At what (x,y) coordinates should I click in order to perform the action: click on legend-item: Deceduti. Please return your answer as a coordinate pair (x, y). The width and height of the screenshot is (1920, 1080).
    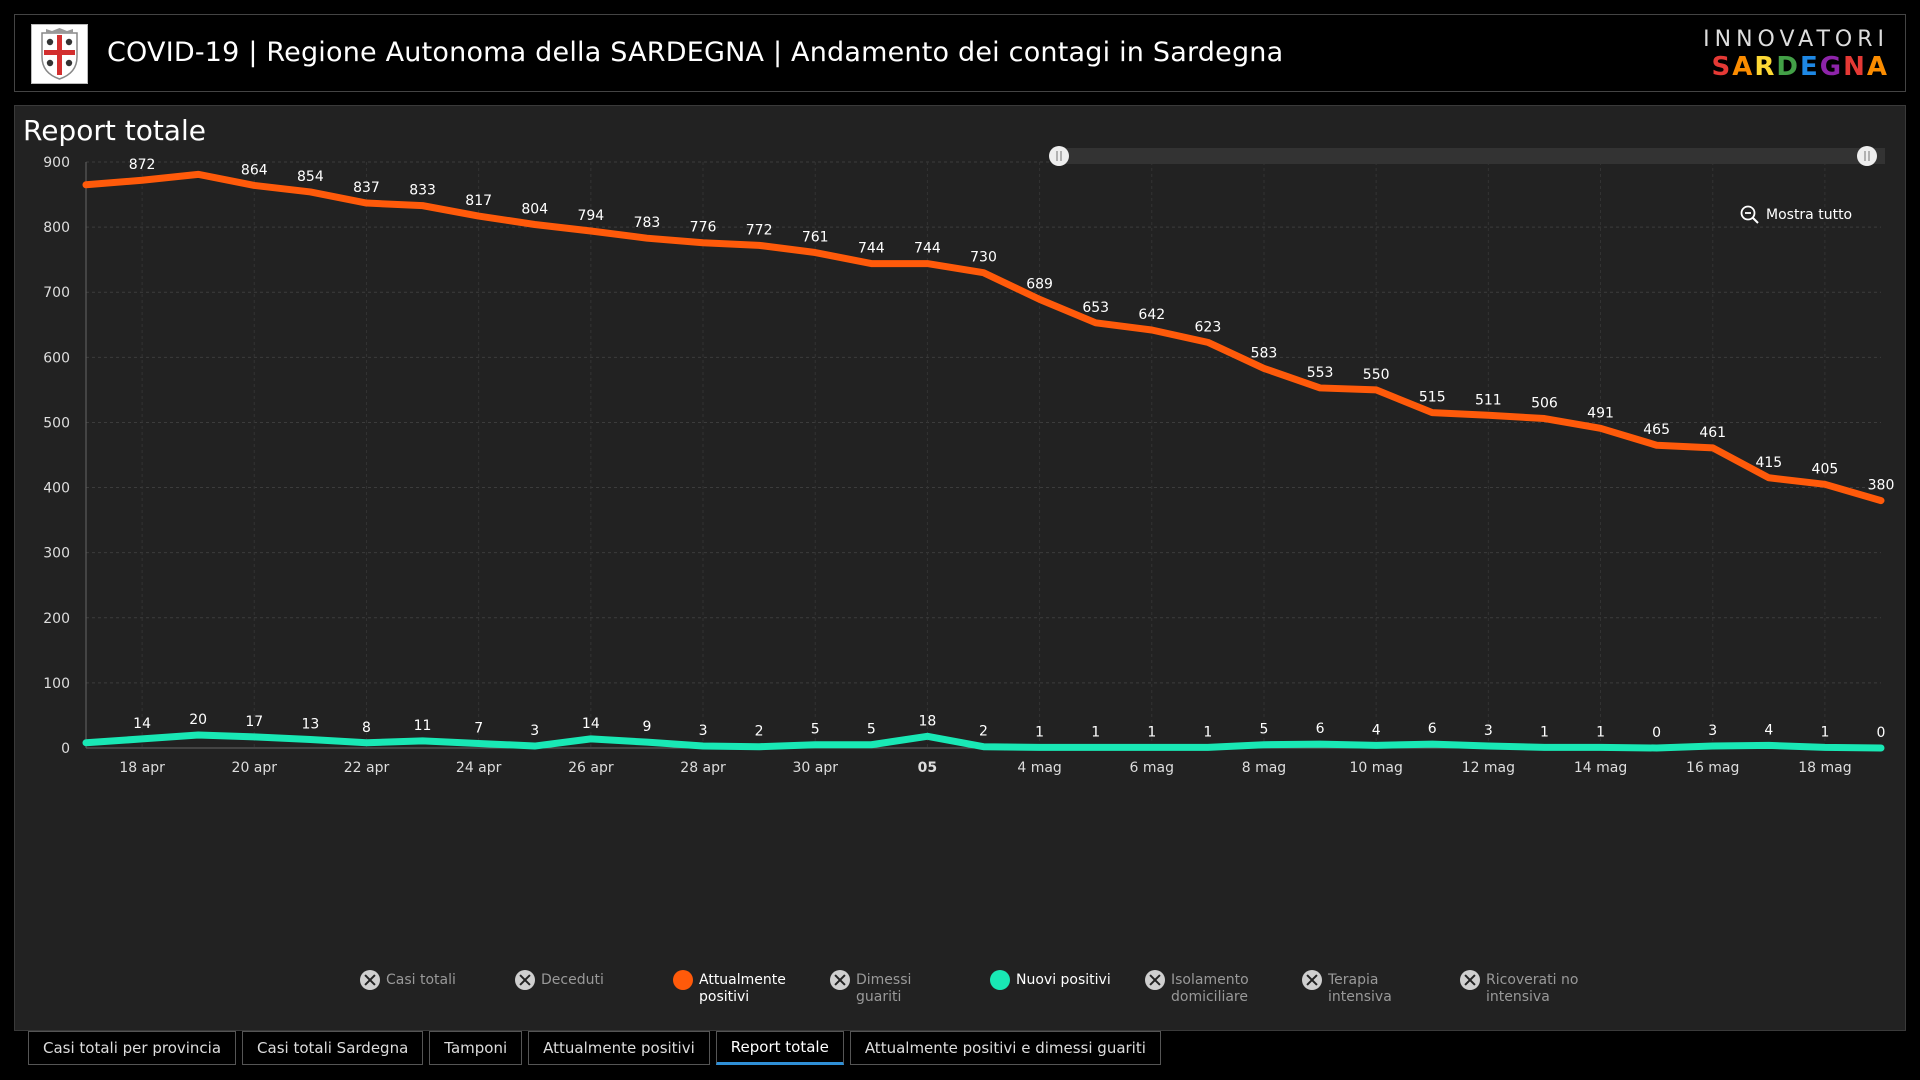
    Looking at the image, I should click on (559, 981).